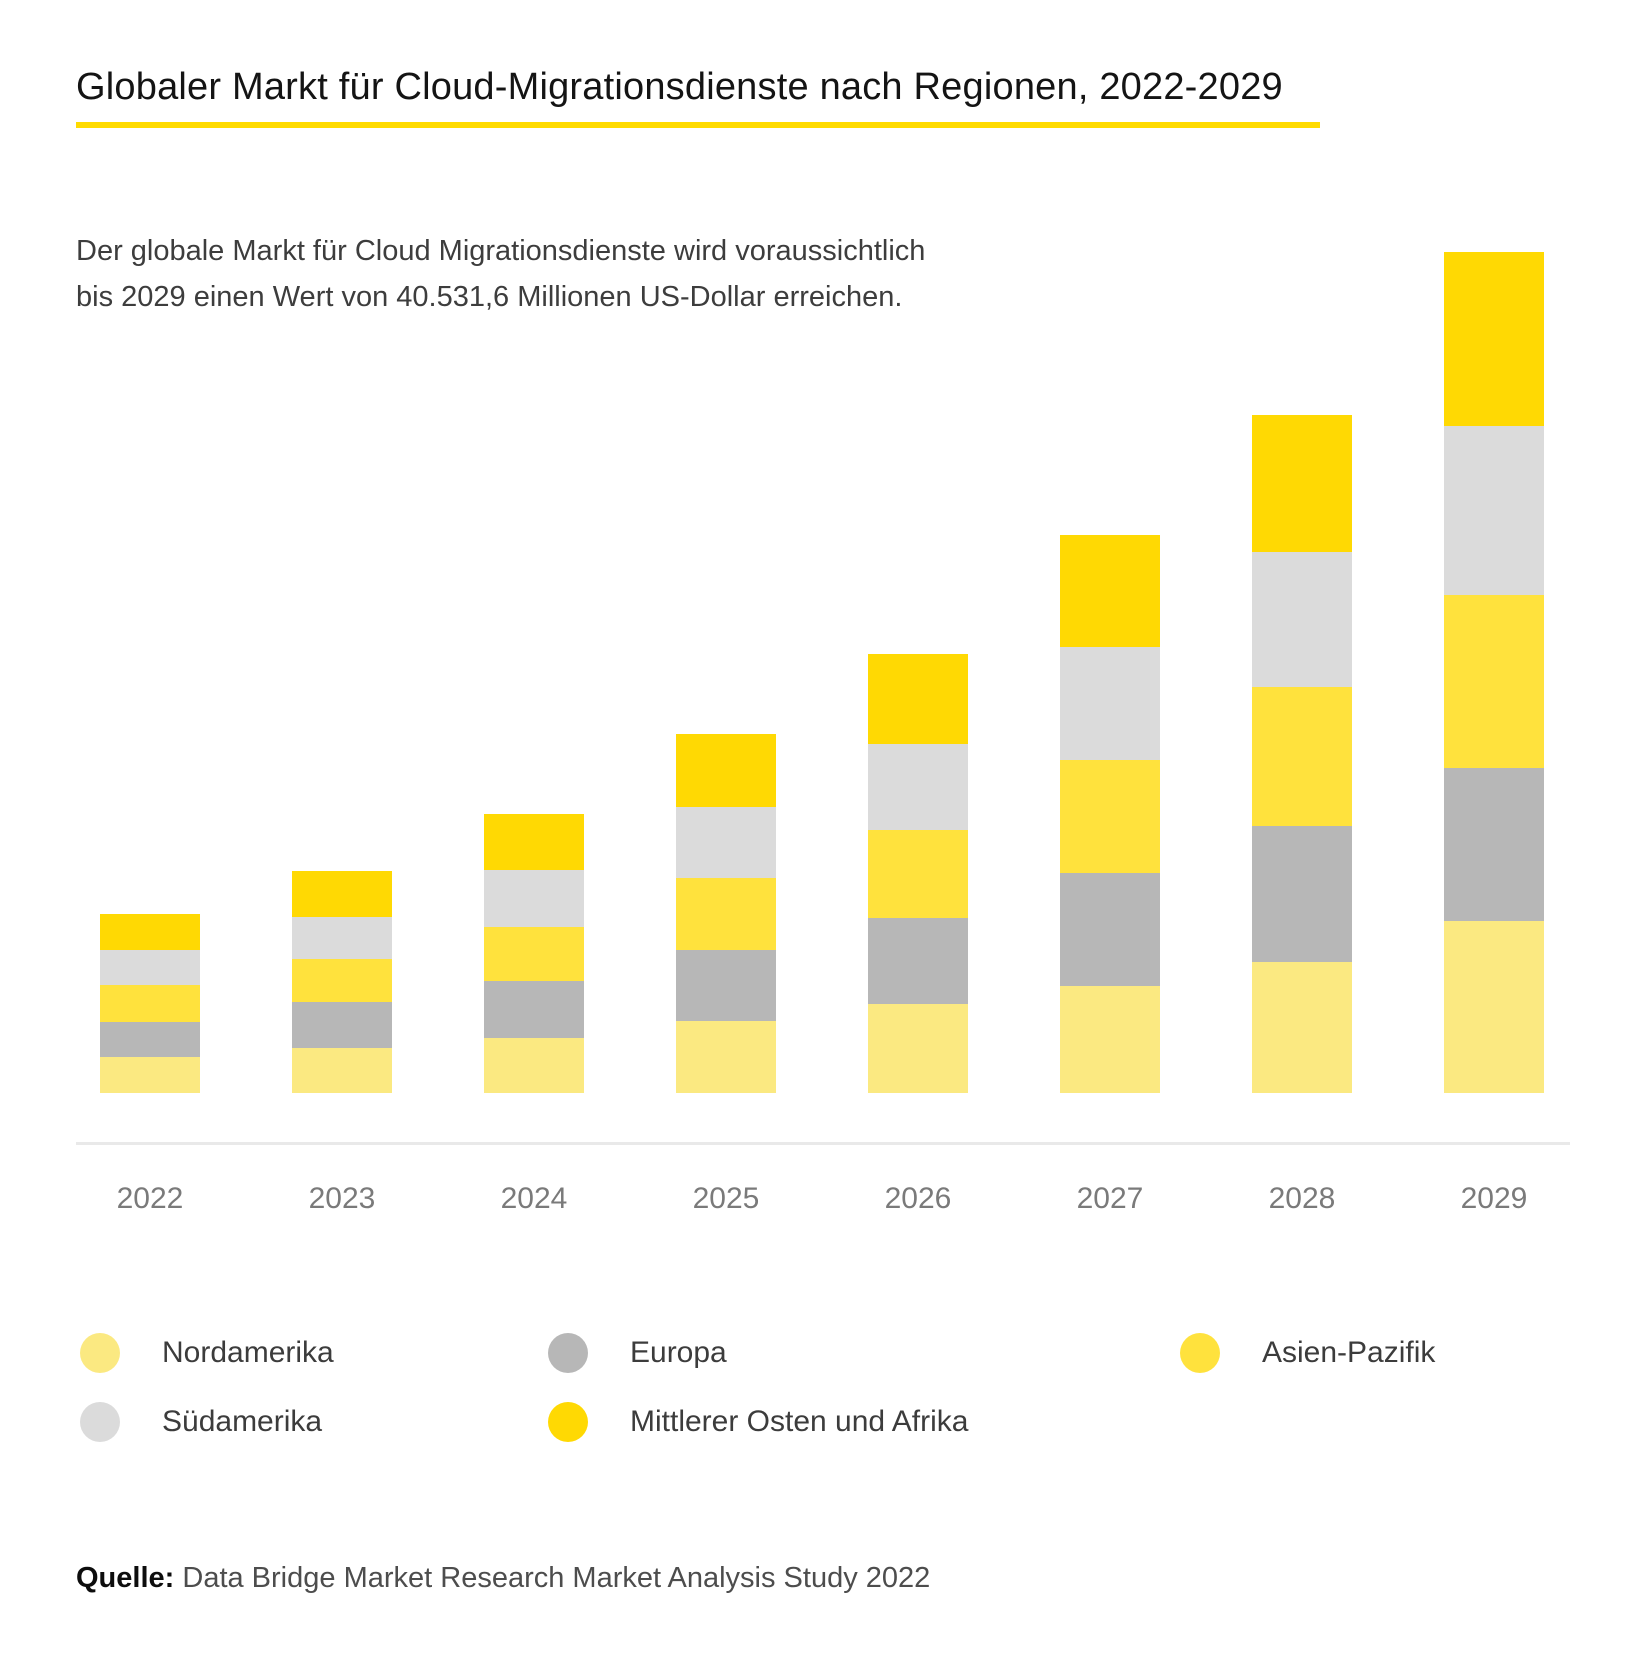 The image size is (1648, 1672). I want to click on segment-europa-2024, so click(534, 1009).